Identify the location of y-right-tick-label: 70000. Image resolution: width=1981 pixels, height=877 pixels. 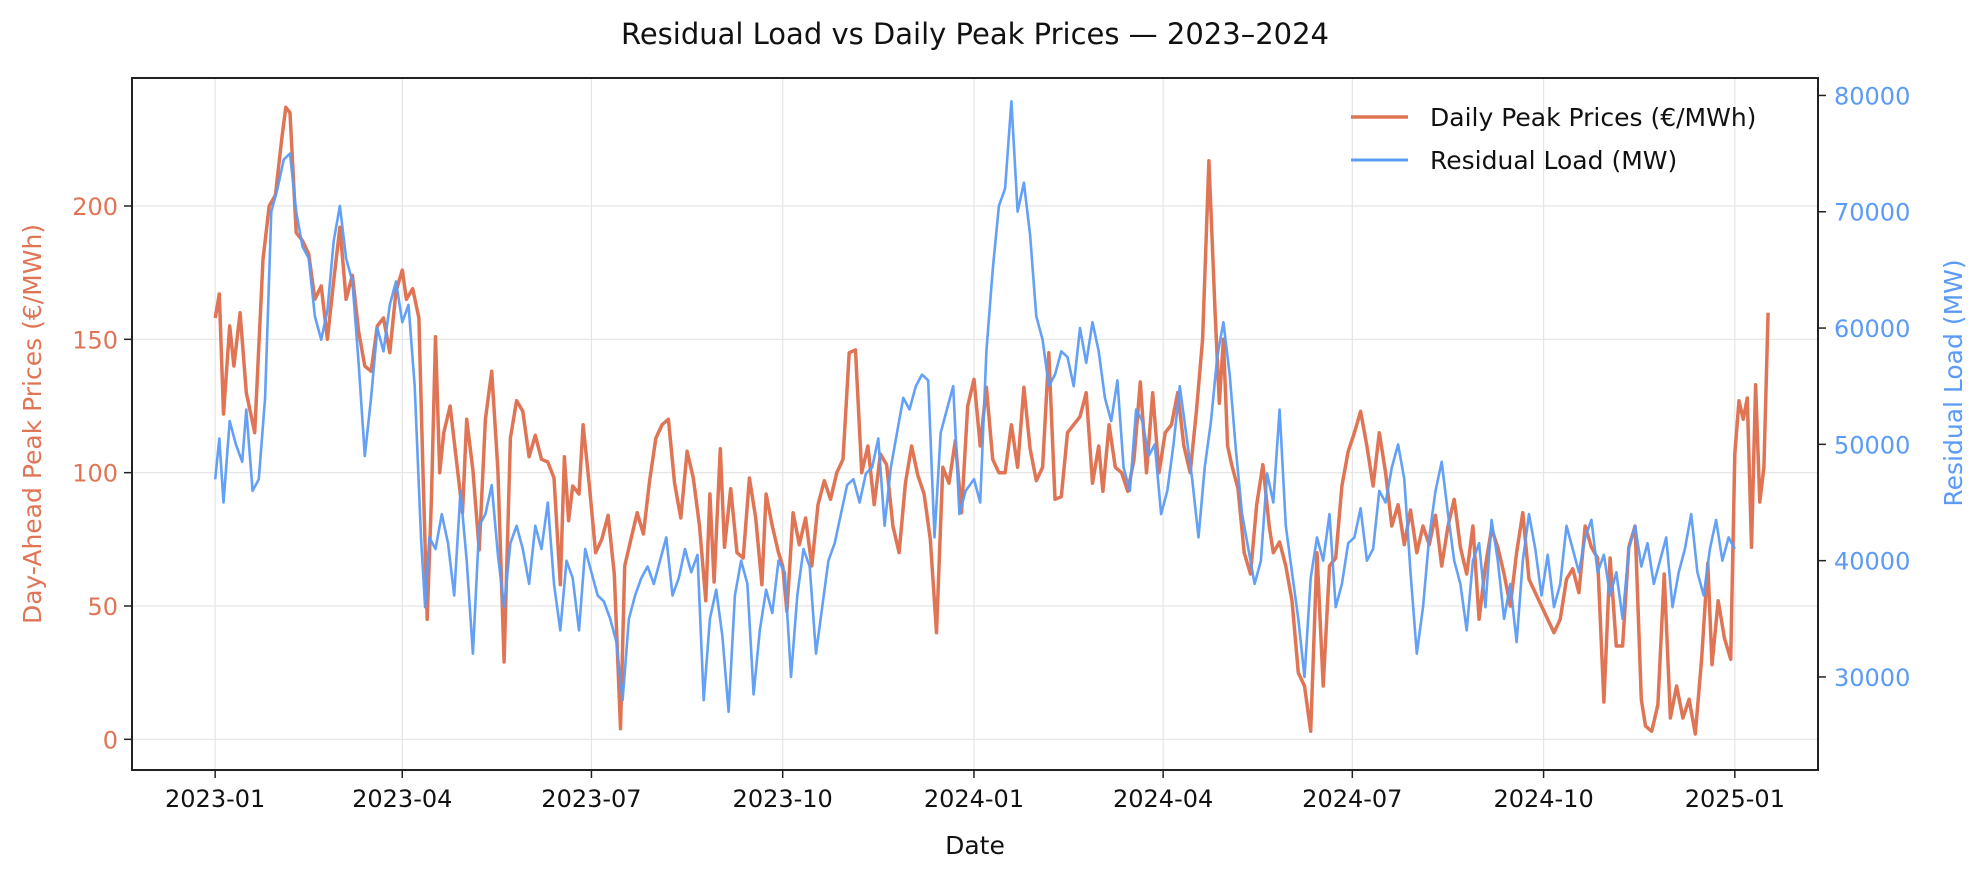
(1872, 213).